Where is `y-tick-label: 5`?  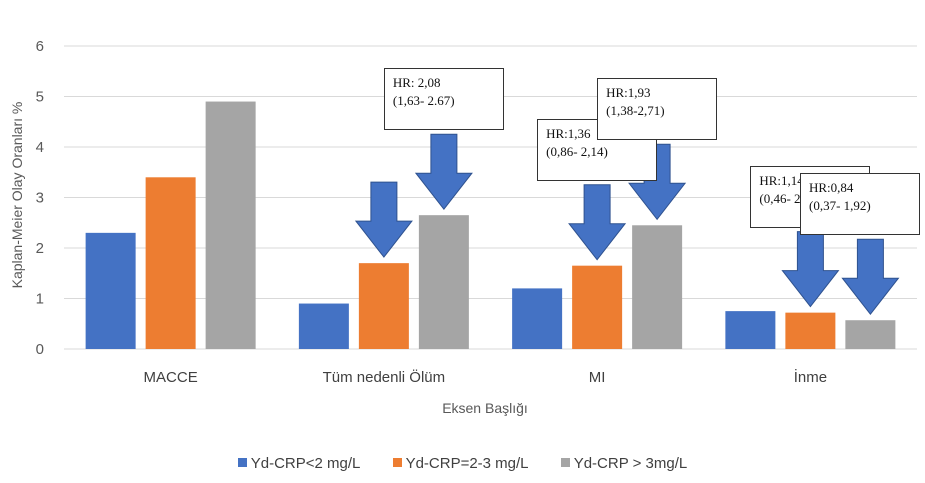 y-tick-label: 5 is located at coordinates (40, 97).